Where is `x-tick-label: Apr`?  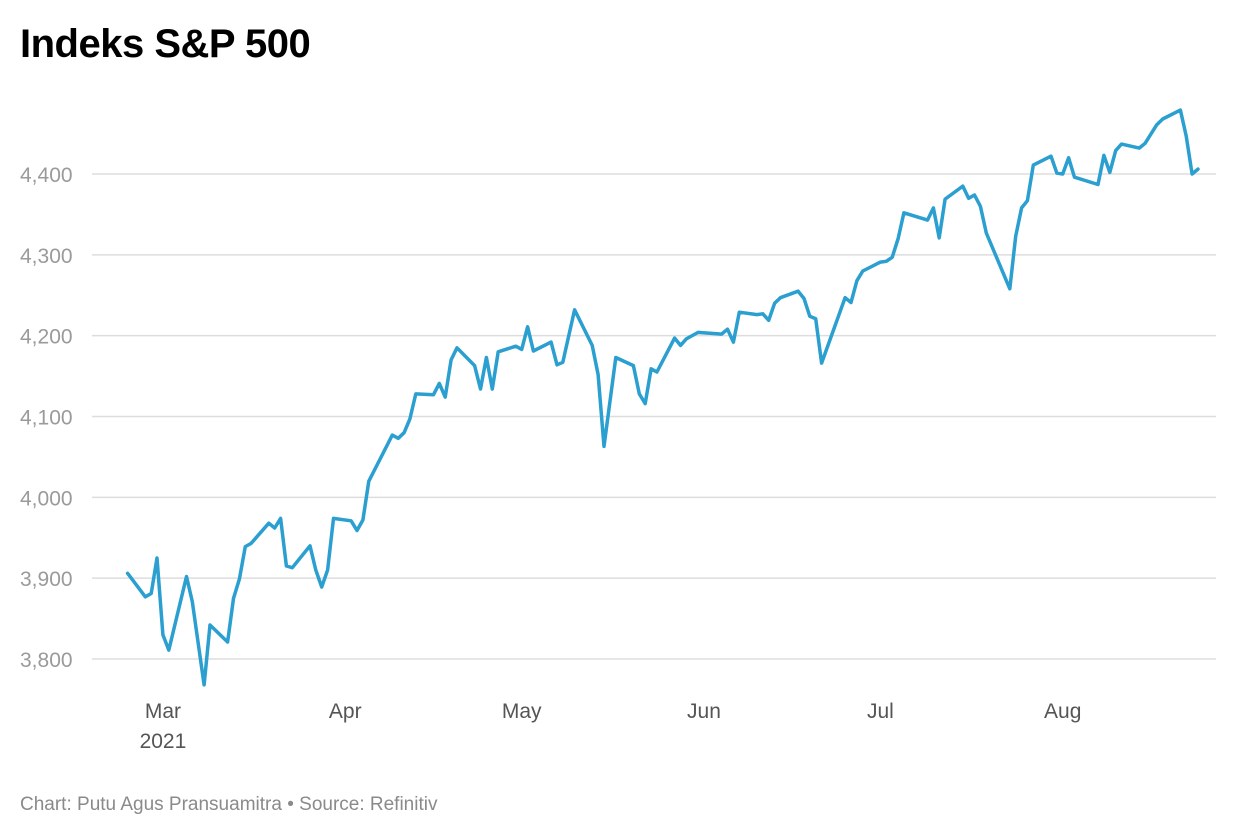 x-tick-label: Apr is located at coordinates (345, 711).